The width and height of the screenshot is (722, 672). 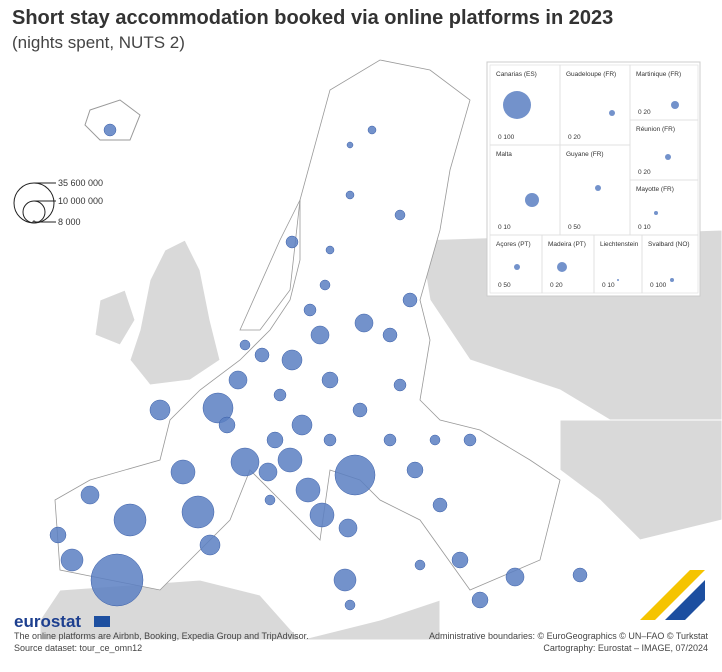 I want to click on inset-name: Guadeloupe (FR), so click(x=591, y=74).